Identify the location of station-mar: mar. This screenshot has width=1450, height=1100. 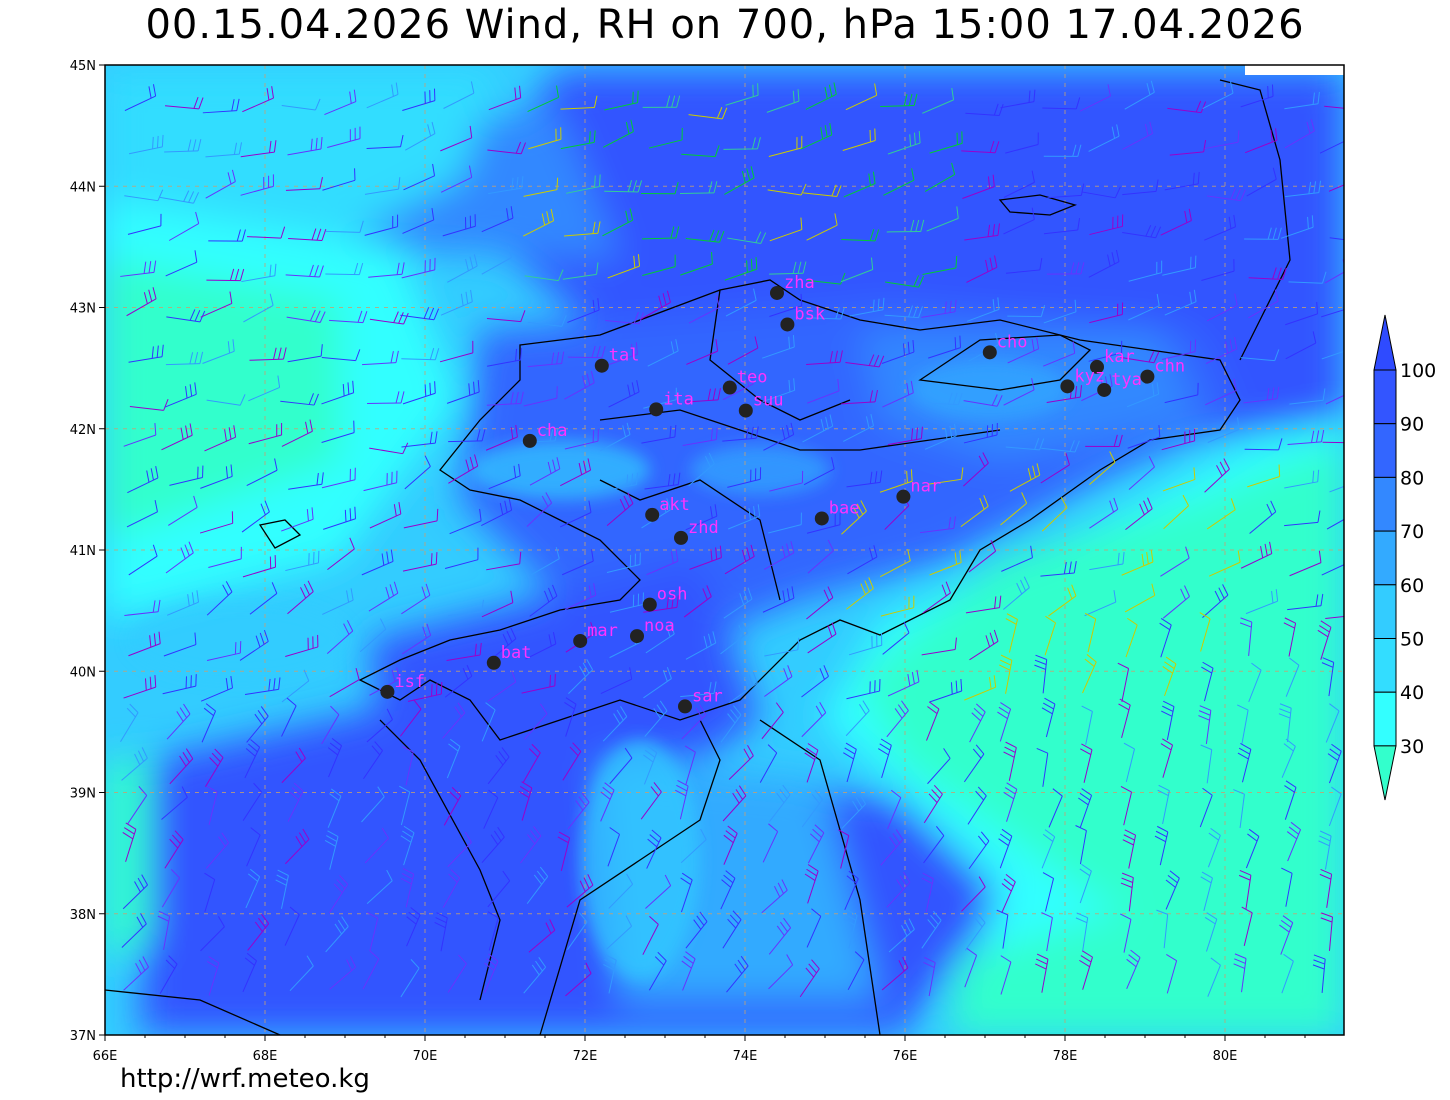
(595, 634).